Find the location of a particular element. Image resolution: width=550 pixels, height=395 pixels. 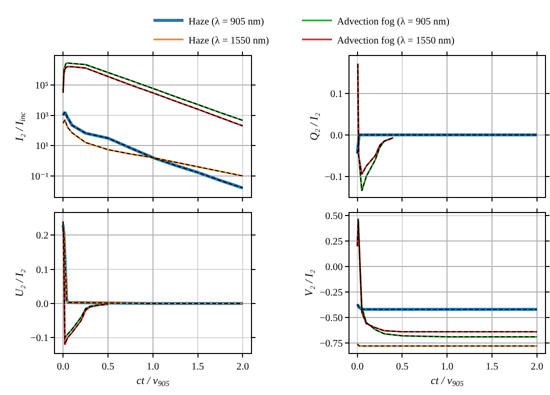

y-axis-title: U₂ / I₂ is located at coordinates (20, 282).